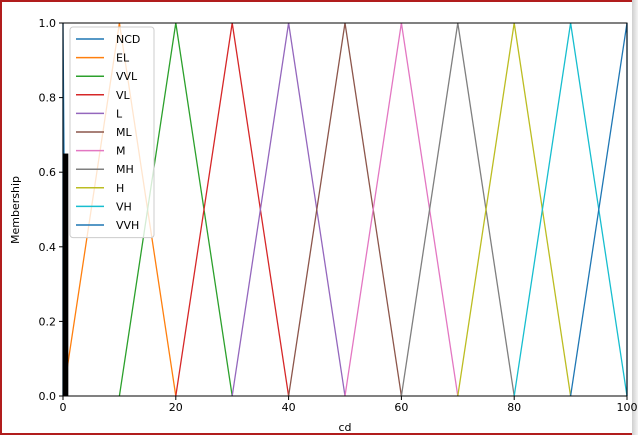 Image resolution: width=638 pixels, height=435 pixels. Describe the element at coordinates (344, 427) in the screenshot. I see `x-axis-label: cd` at that location.